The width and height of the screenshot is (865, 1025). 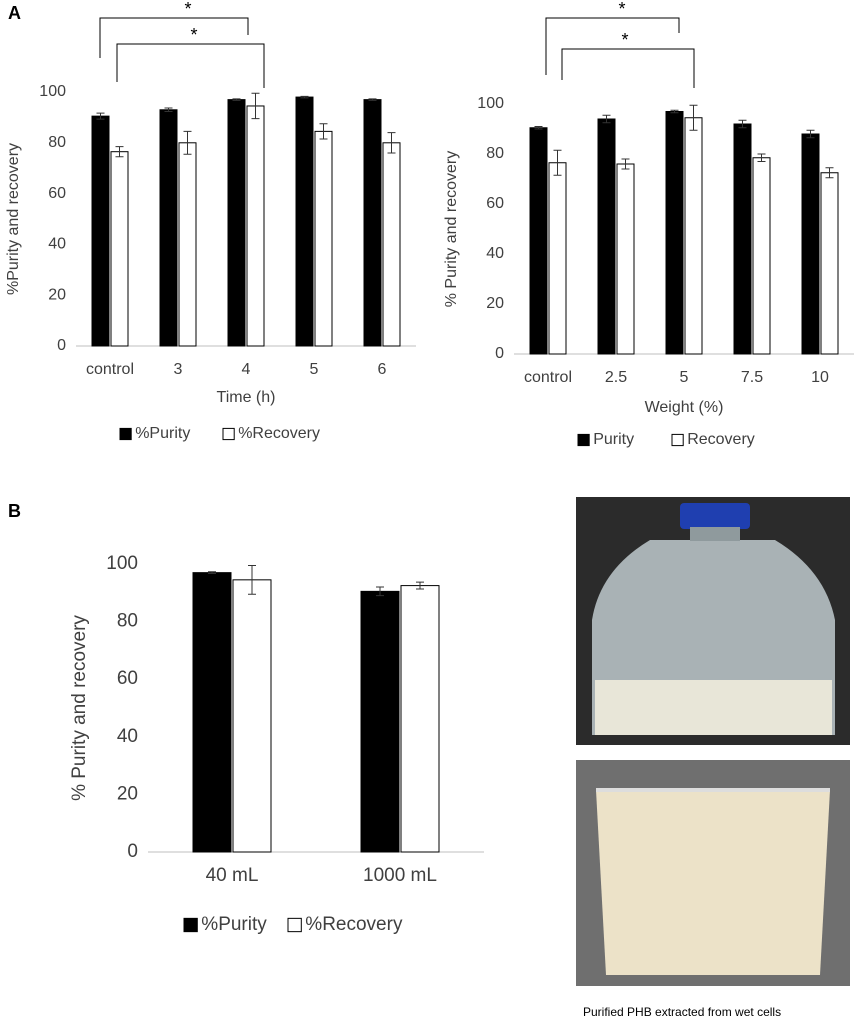 What do you see at coordinates (713, 621) in the screenshot?
I see `photo-bottle` at bounding box center [713, 621].